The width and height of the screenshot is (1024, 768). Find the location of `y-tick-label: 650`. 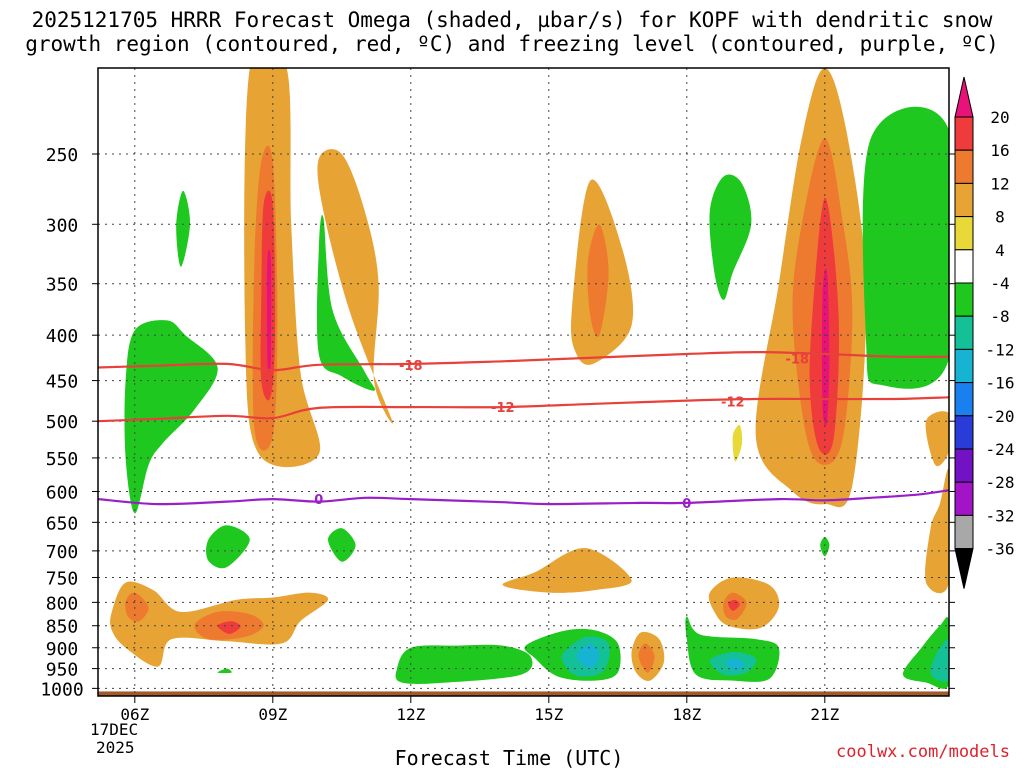

y-tick-label: 650 is located at coordinates (62, 523).